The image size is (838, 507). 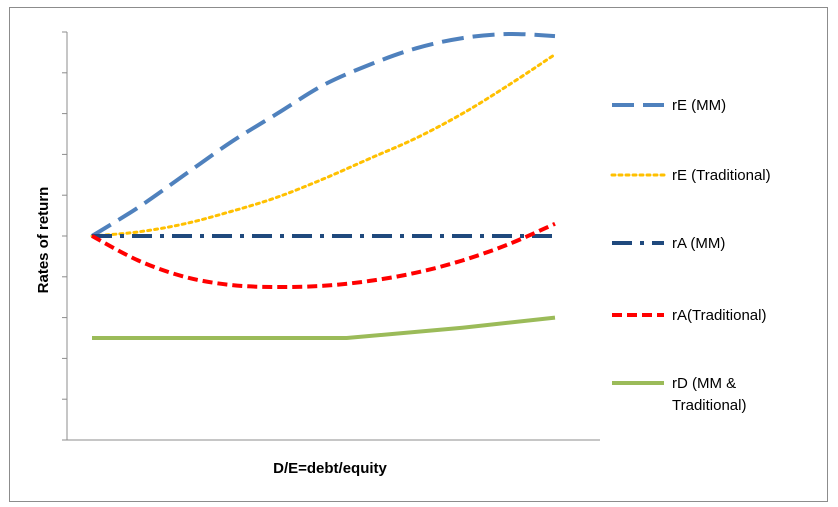 What do you see at coordinates (719, 315) in the screenshot?
I see `legend-label-3: rA(Traditional)` at bounding box center [719, 315].